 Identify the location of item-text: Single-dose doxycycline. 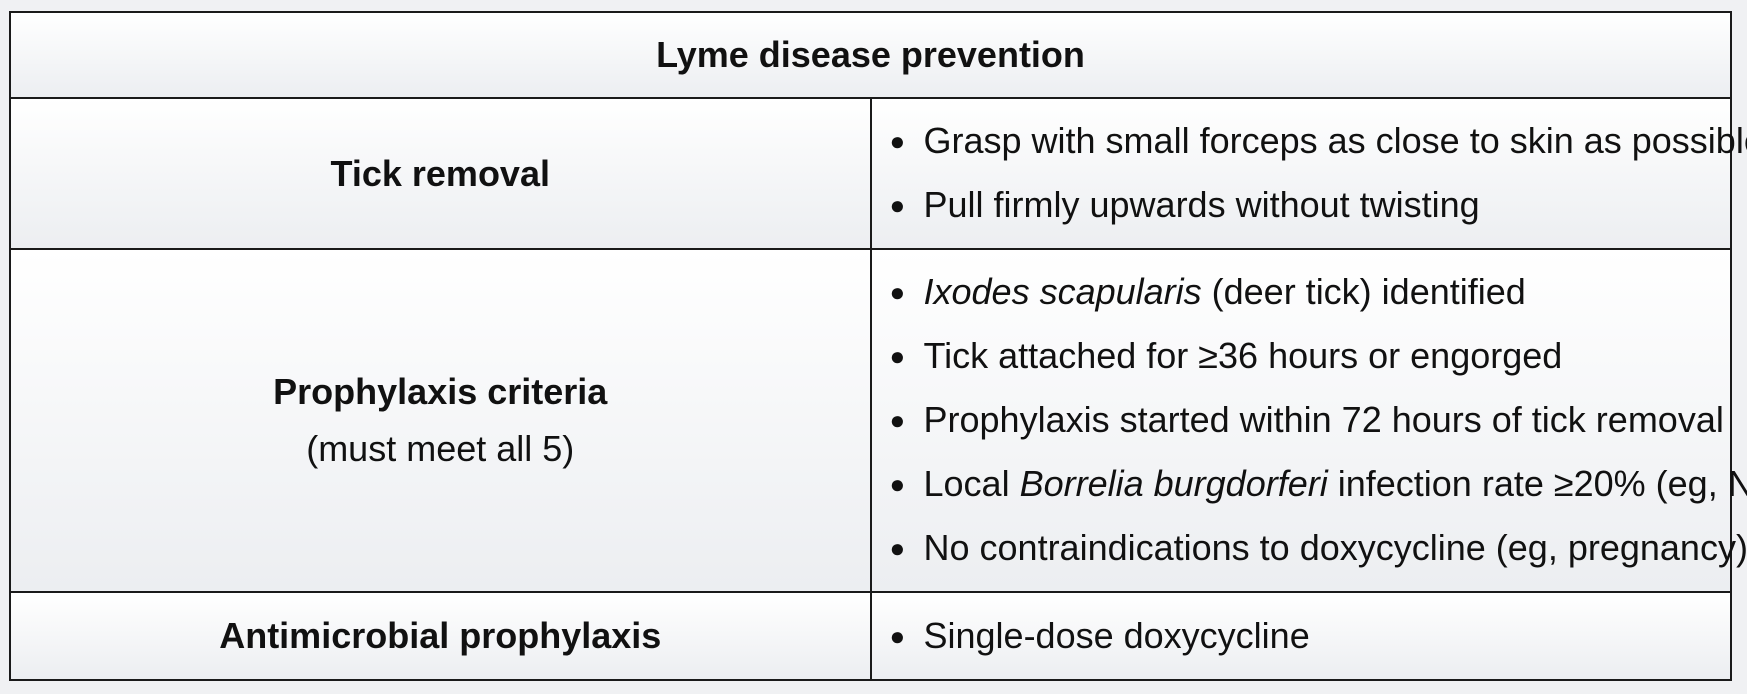
(1116, 635).